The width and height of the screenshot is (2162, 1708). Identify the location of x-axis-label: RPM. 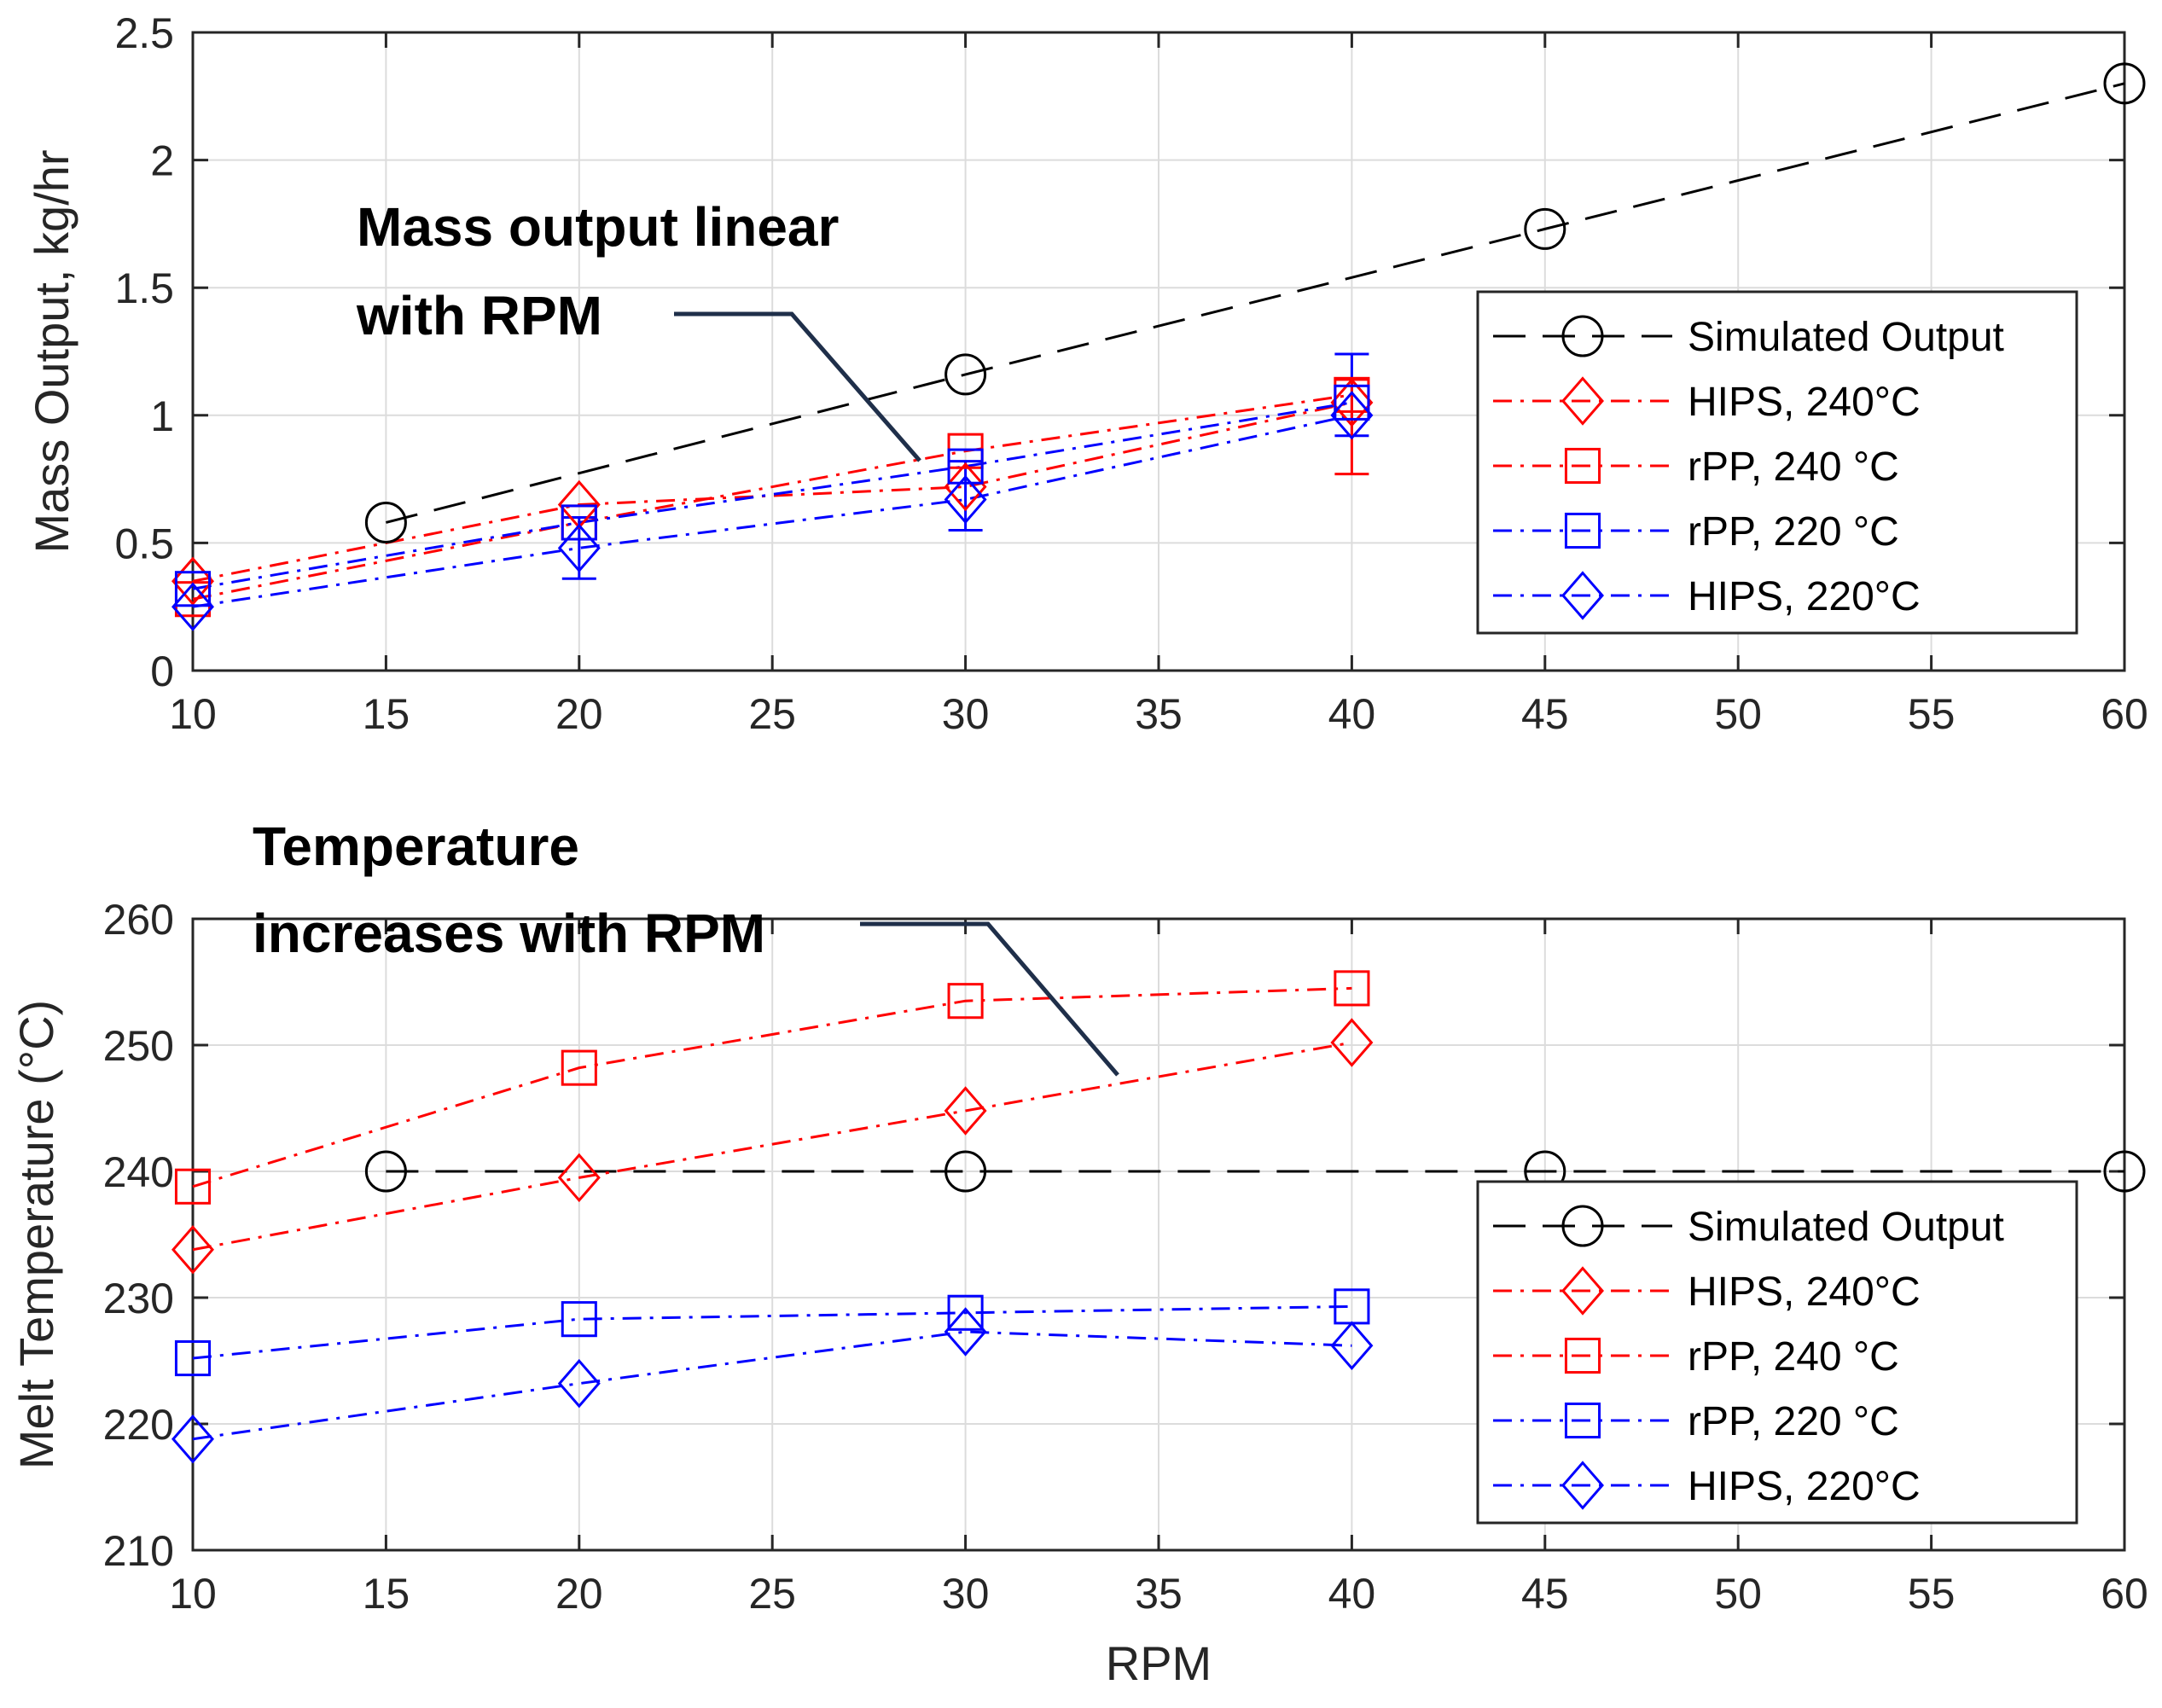
(1159, 1663).